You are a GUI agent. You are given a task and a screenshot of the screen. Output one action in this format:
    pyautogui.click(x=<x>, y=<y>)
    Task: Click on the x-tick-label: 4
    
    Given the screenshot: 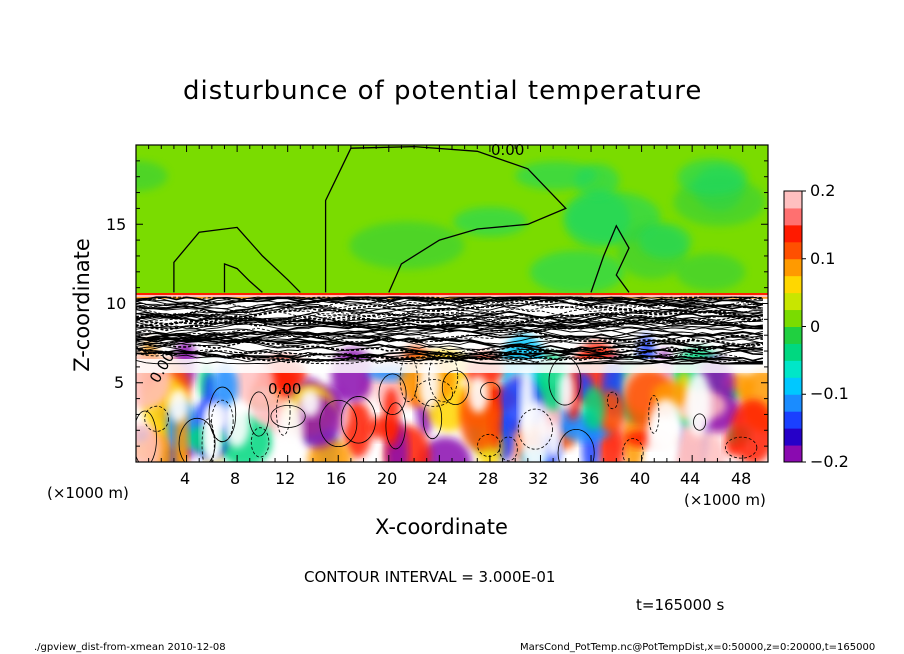 What is the action you would take?
    pyautogui.click(x=185, y=478)
    